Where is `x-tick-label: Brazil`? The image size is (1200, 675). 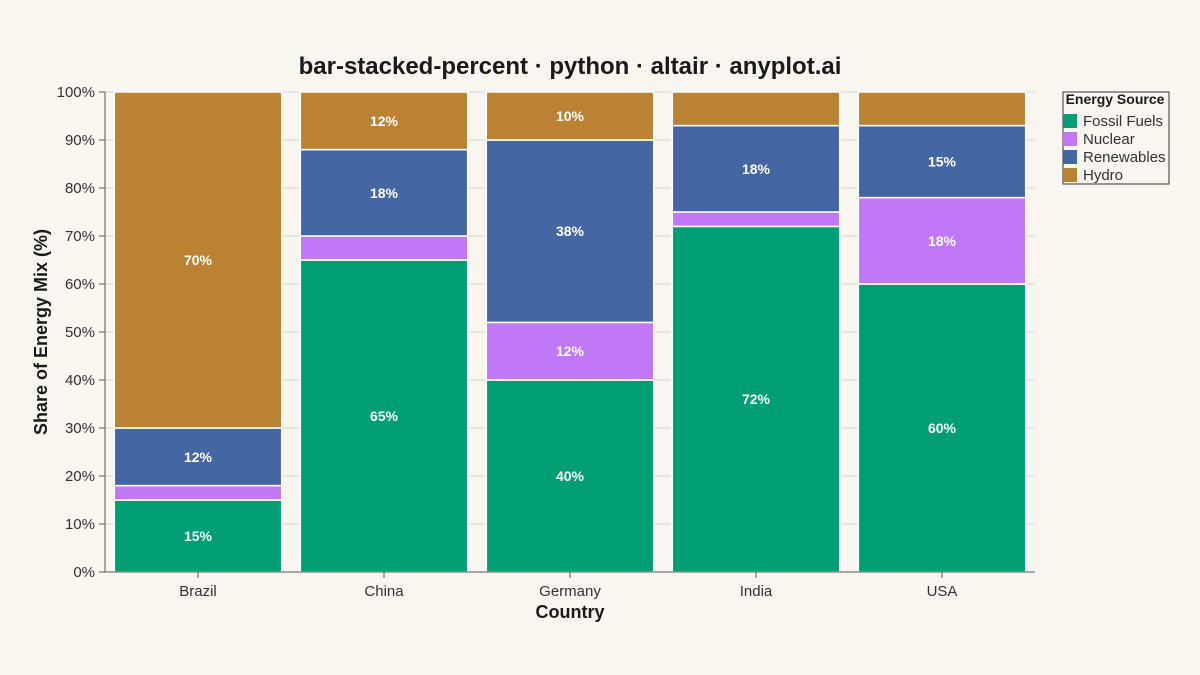
x-tick-label: Brazil is located at coordinates (198, 591).